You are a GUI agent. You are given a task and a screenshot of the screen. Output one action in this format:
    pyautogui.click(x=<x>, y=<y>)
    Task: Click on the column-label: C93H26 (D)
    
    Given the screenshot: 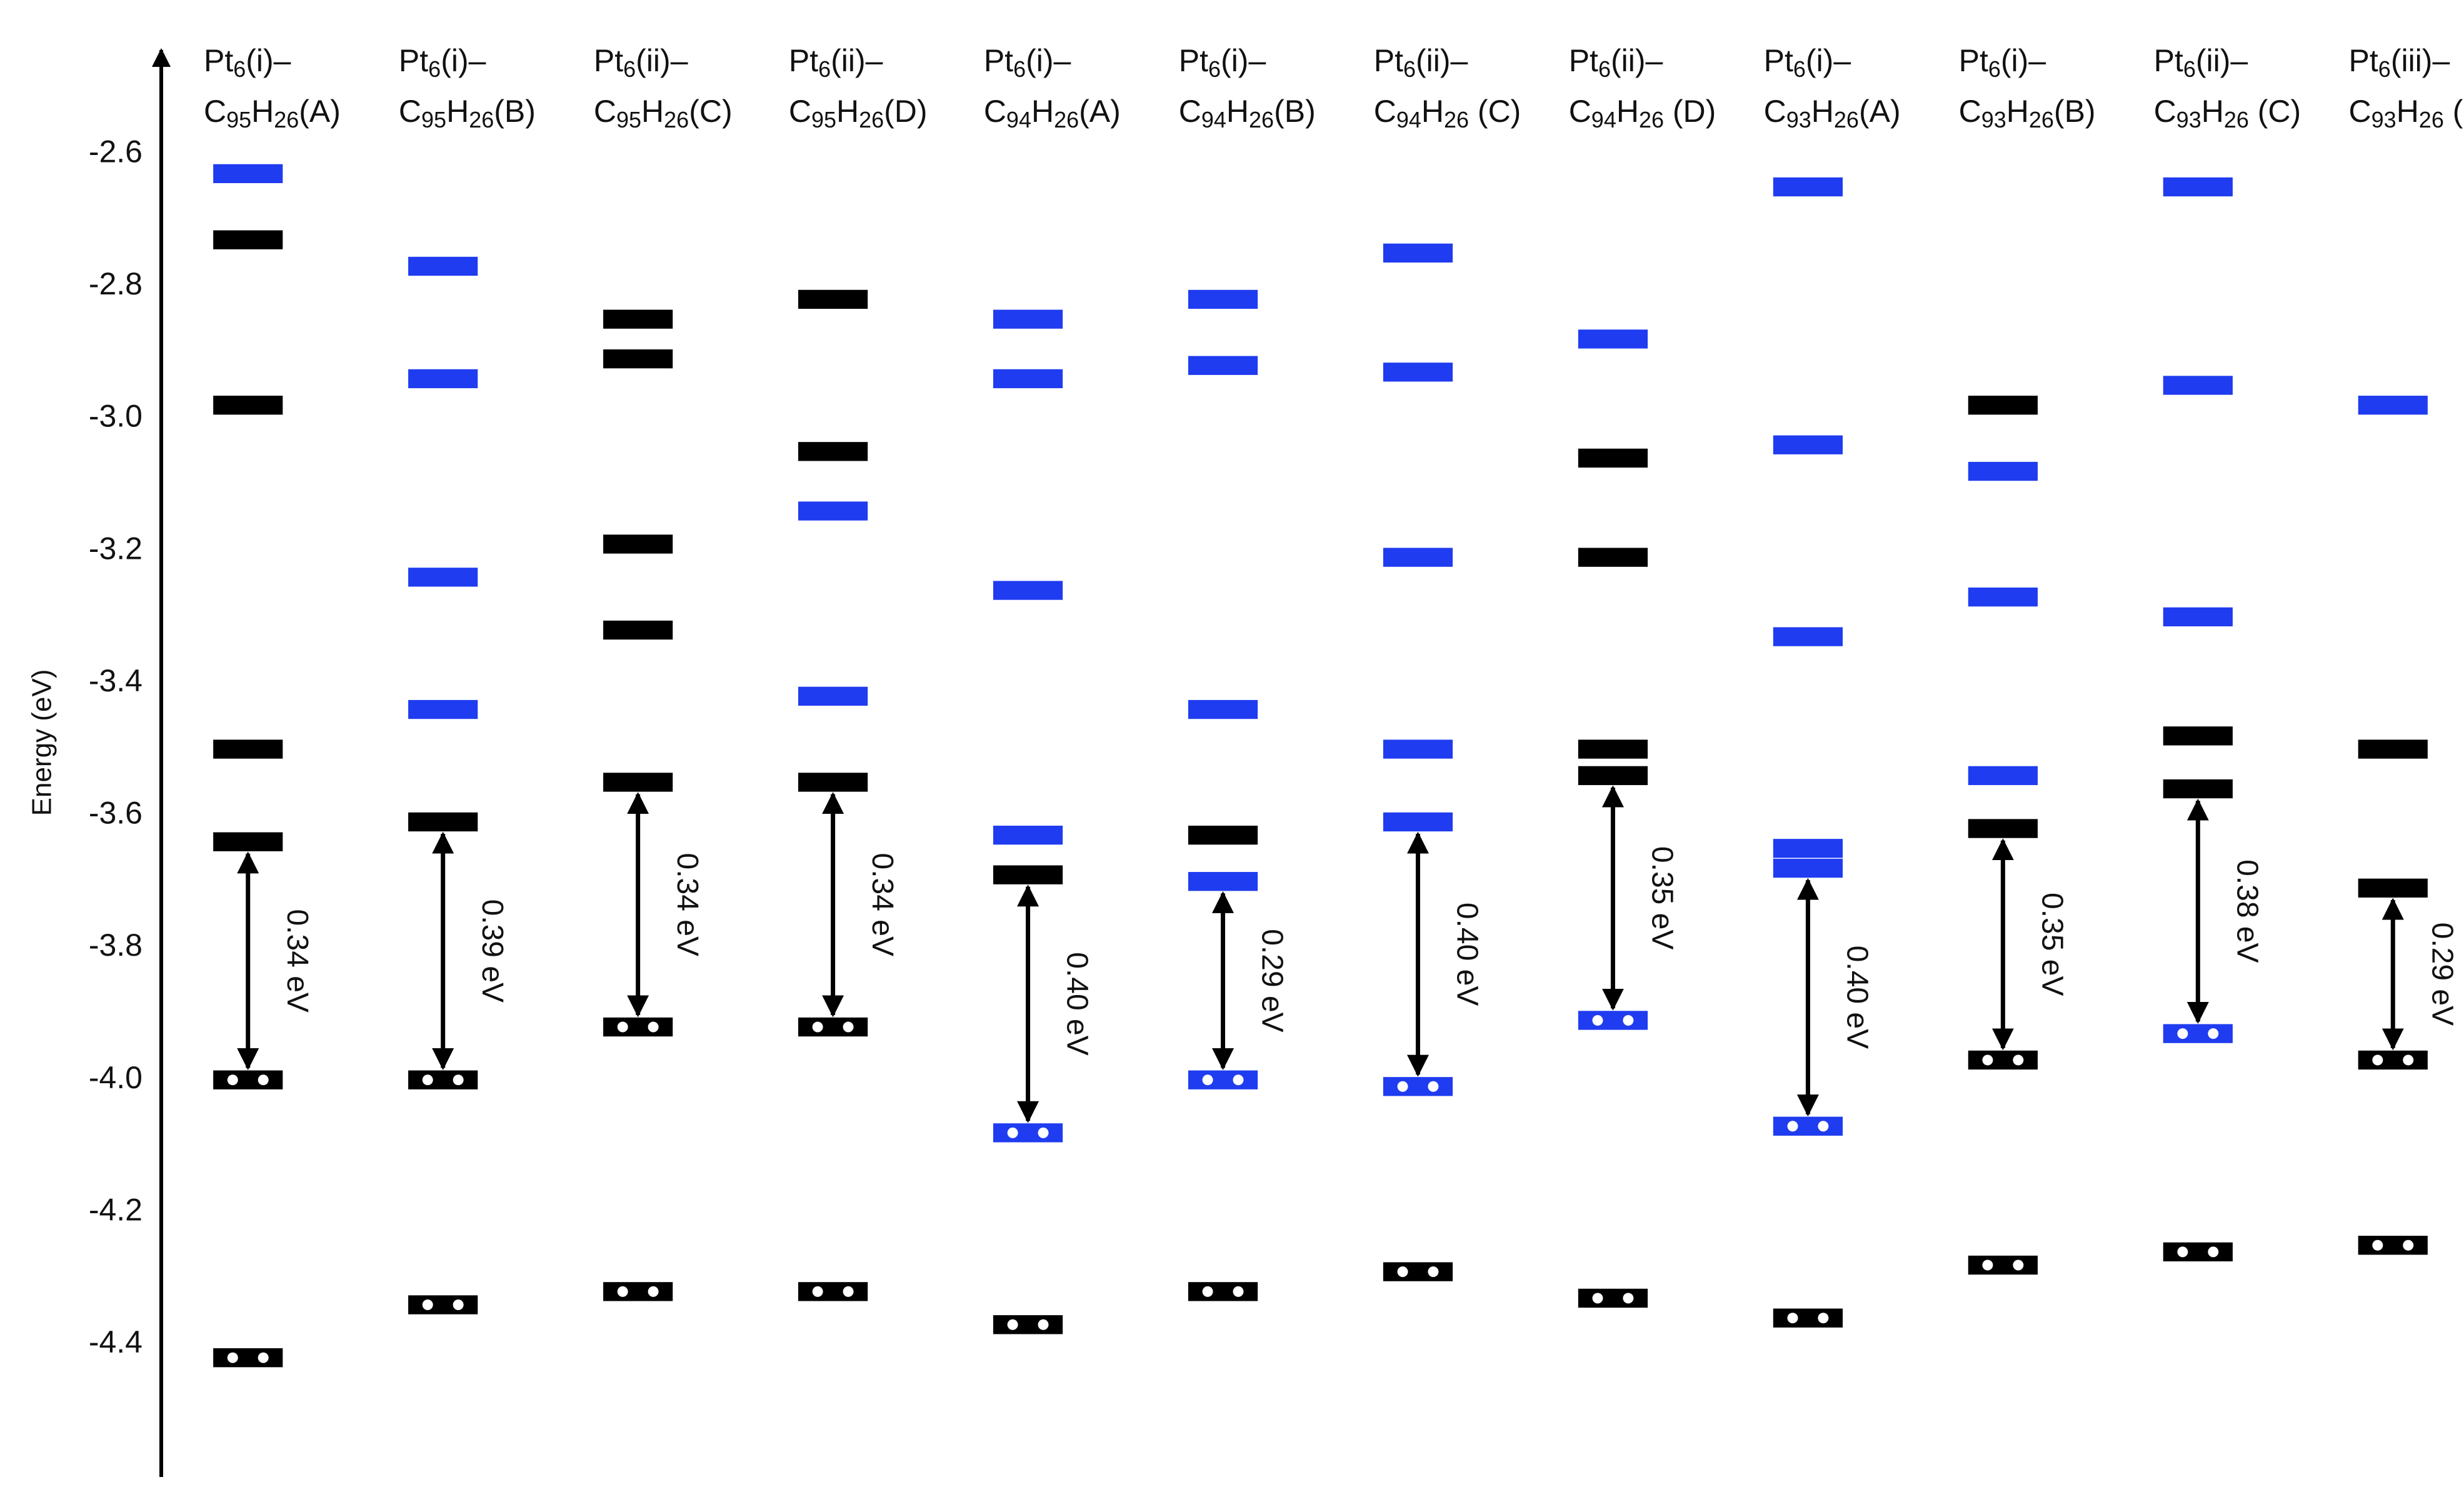 What is the action you would take?
    pyautogui.click(x=2406, y=113)
    